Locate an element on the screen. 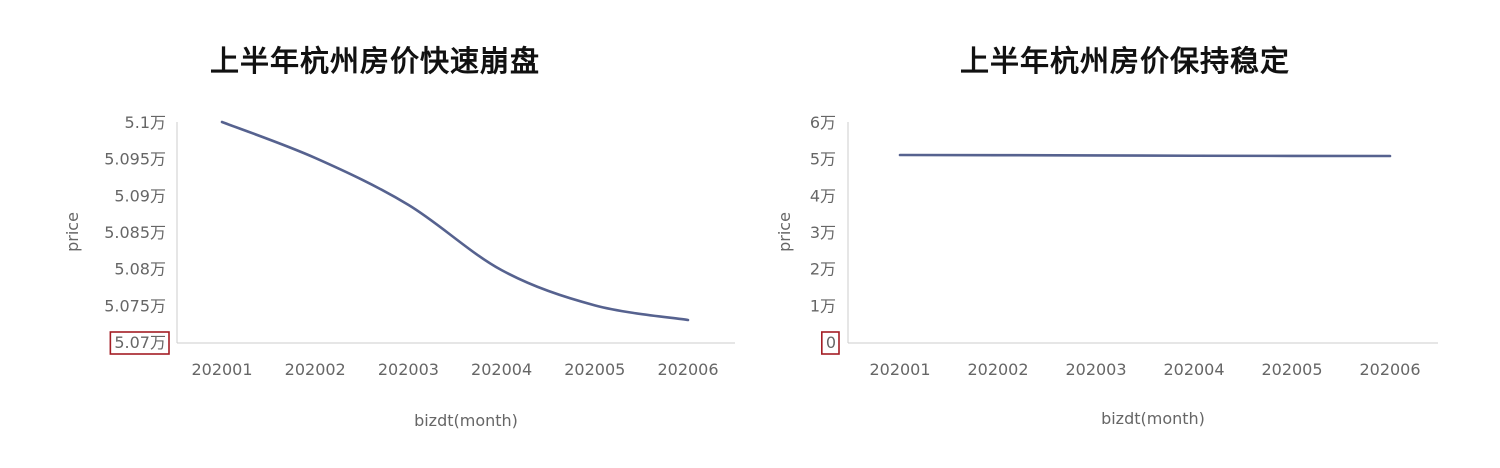  y-tick-label: 3万 is located at coordinates (823, 232).